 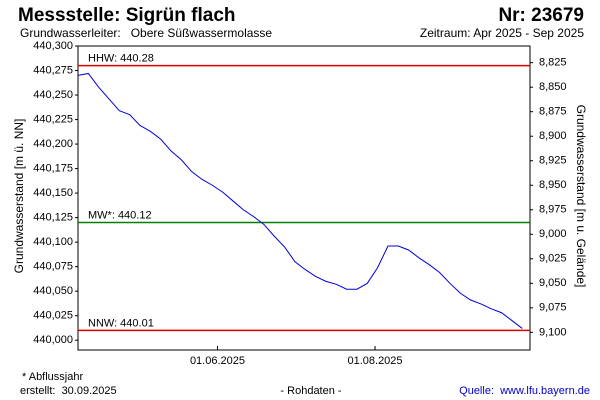 I want to click on y-axis-label: Grundwasserstand [m ü. NN], so click(x=19, y=196).